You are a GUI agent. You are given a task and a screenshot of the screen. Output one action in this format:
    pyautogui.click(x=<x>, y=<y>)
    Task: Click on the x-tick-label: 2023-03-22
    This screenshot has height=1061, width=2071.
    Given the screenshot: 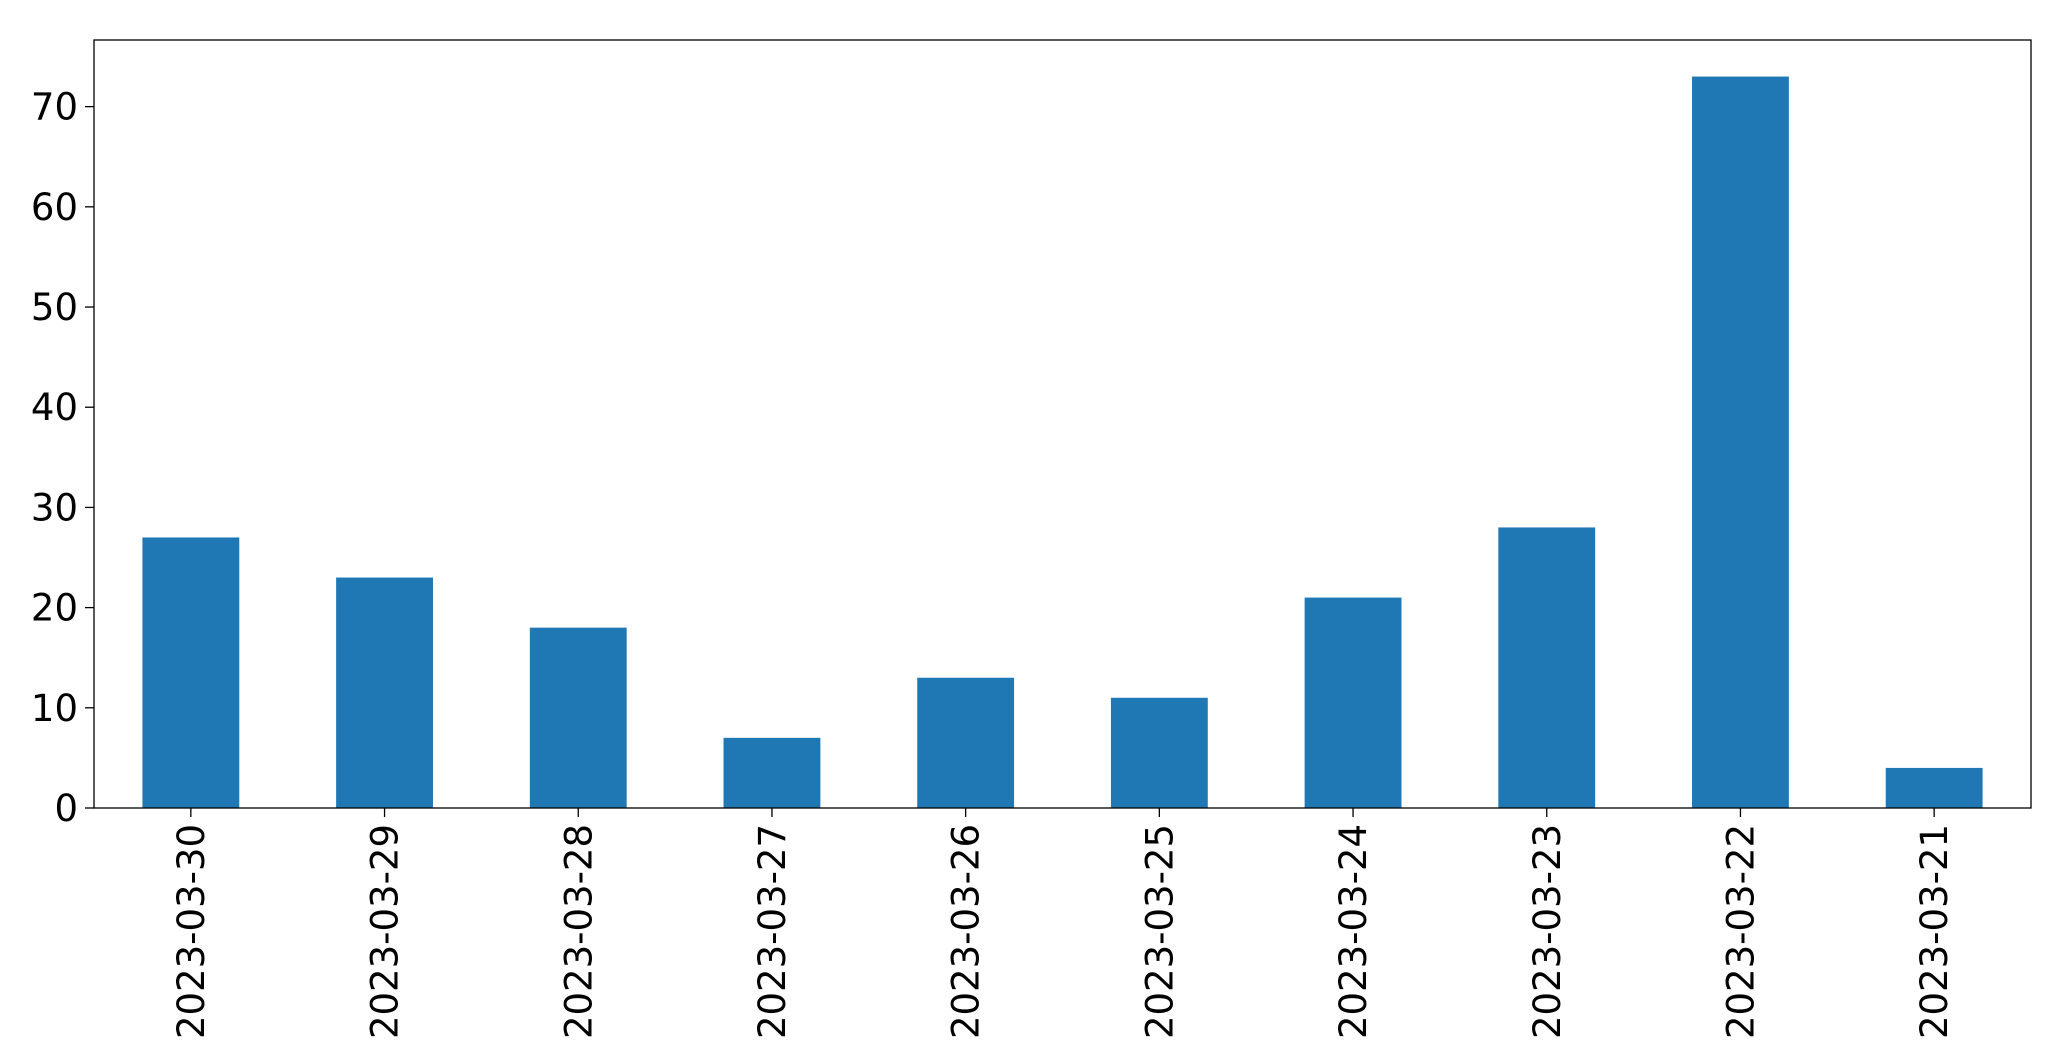 What is the action you would take?
    pyautogui.click(x=1740, y=931)
    